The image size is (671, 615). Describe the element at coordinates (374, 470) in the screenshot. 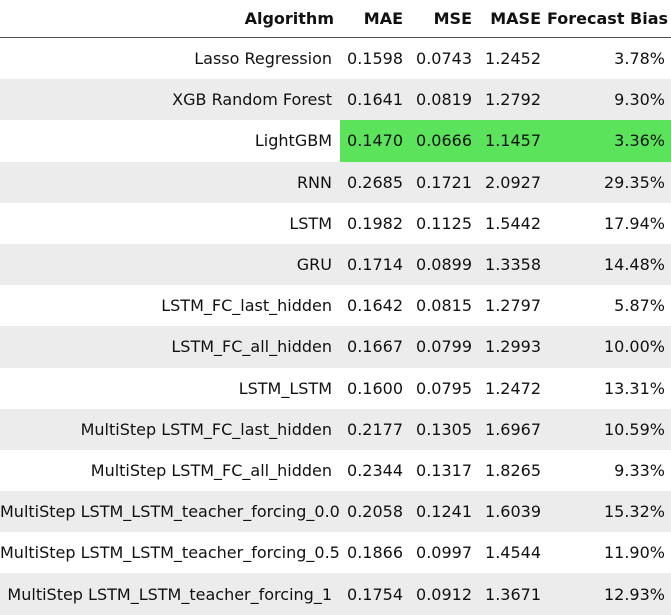

I see `cell-mae: 0.2344` at that location.